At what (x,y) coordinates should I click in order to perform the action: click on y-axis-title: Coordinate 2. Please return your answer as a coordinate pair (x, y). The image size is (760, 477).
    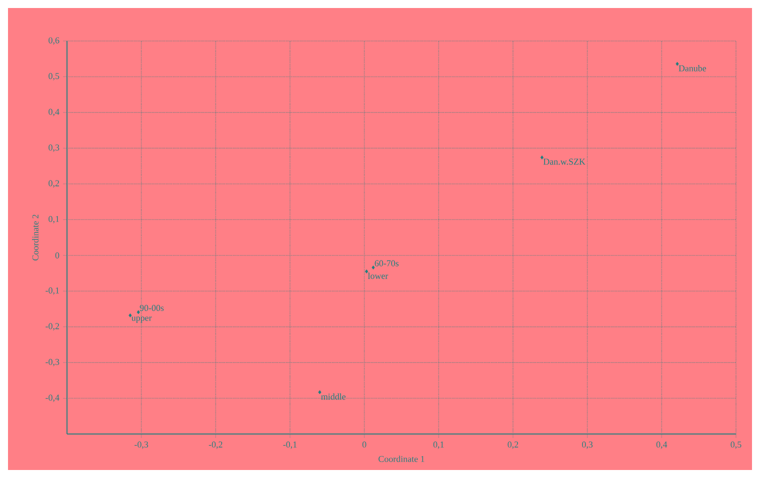
    Looking at the image, I should click on (35, 237).